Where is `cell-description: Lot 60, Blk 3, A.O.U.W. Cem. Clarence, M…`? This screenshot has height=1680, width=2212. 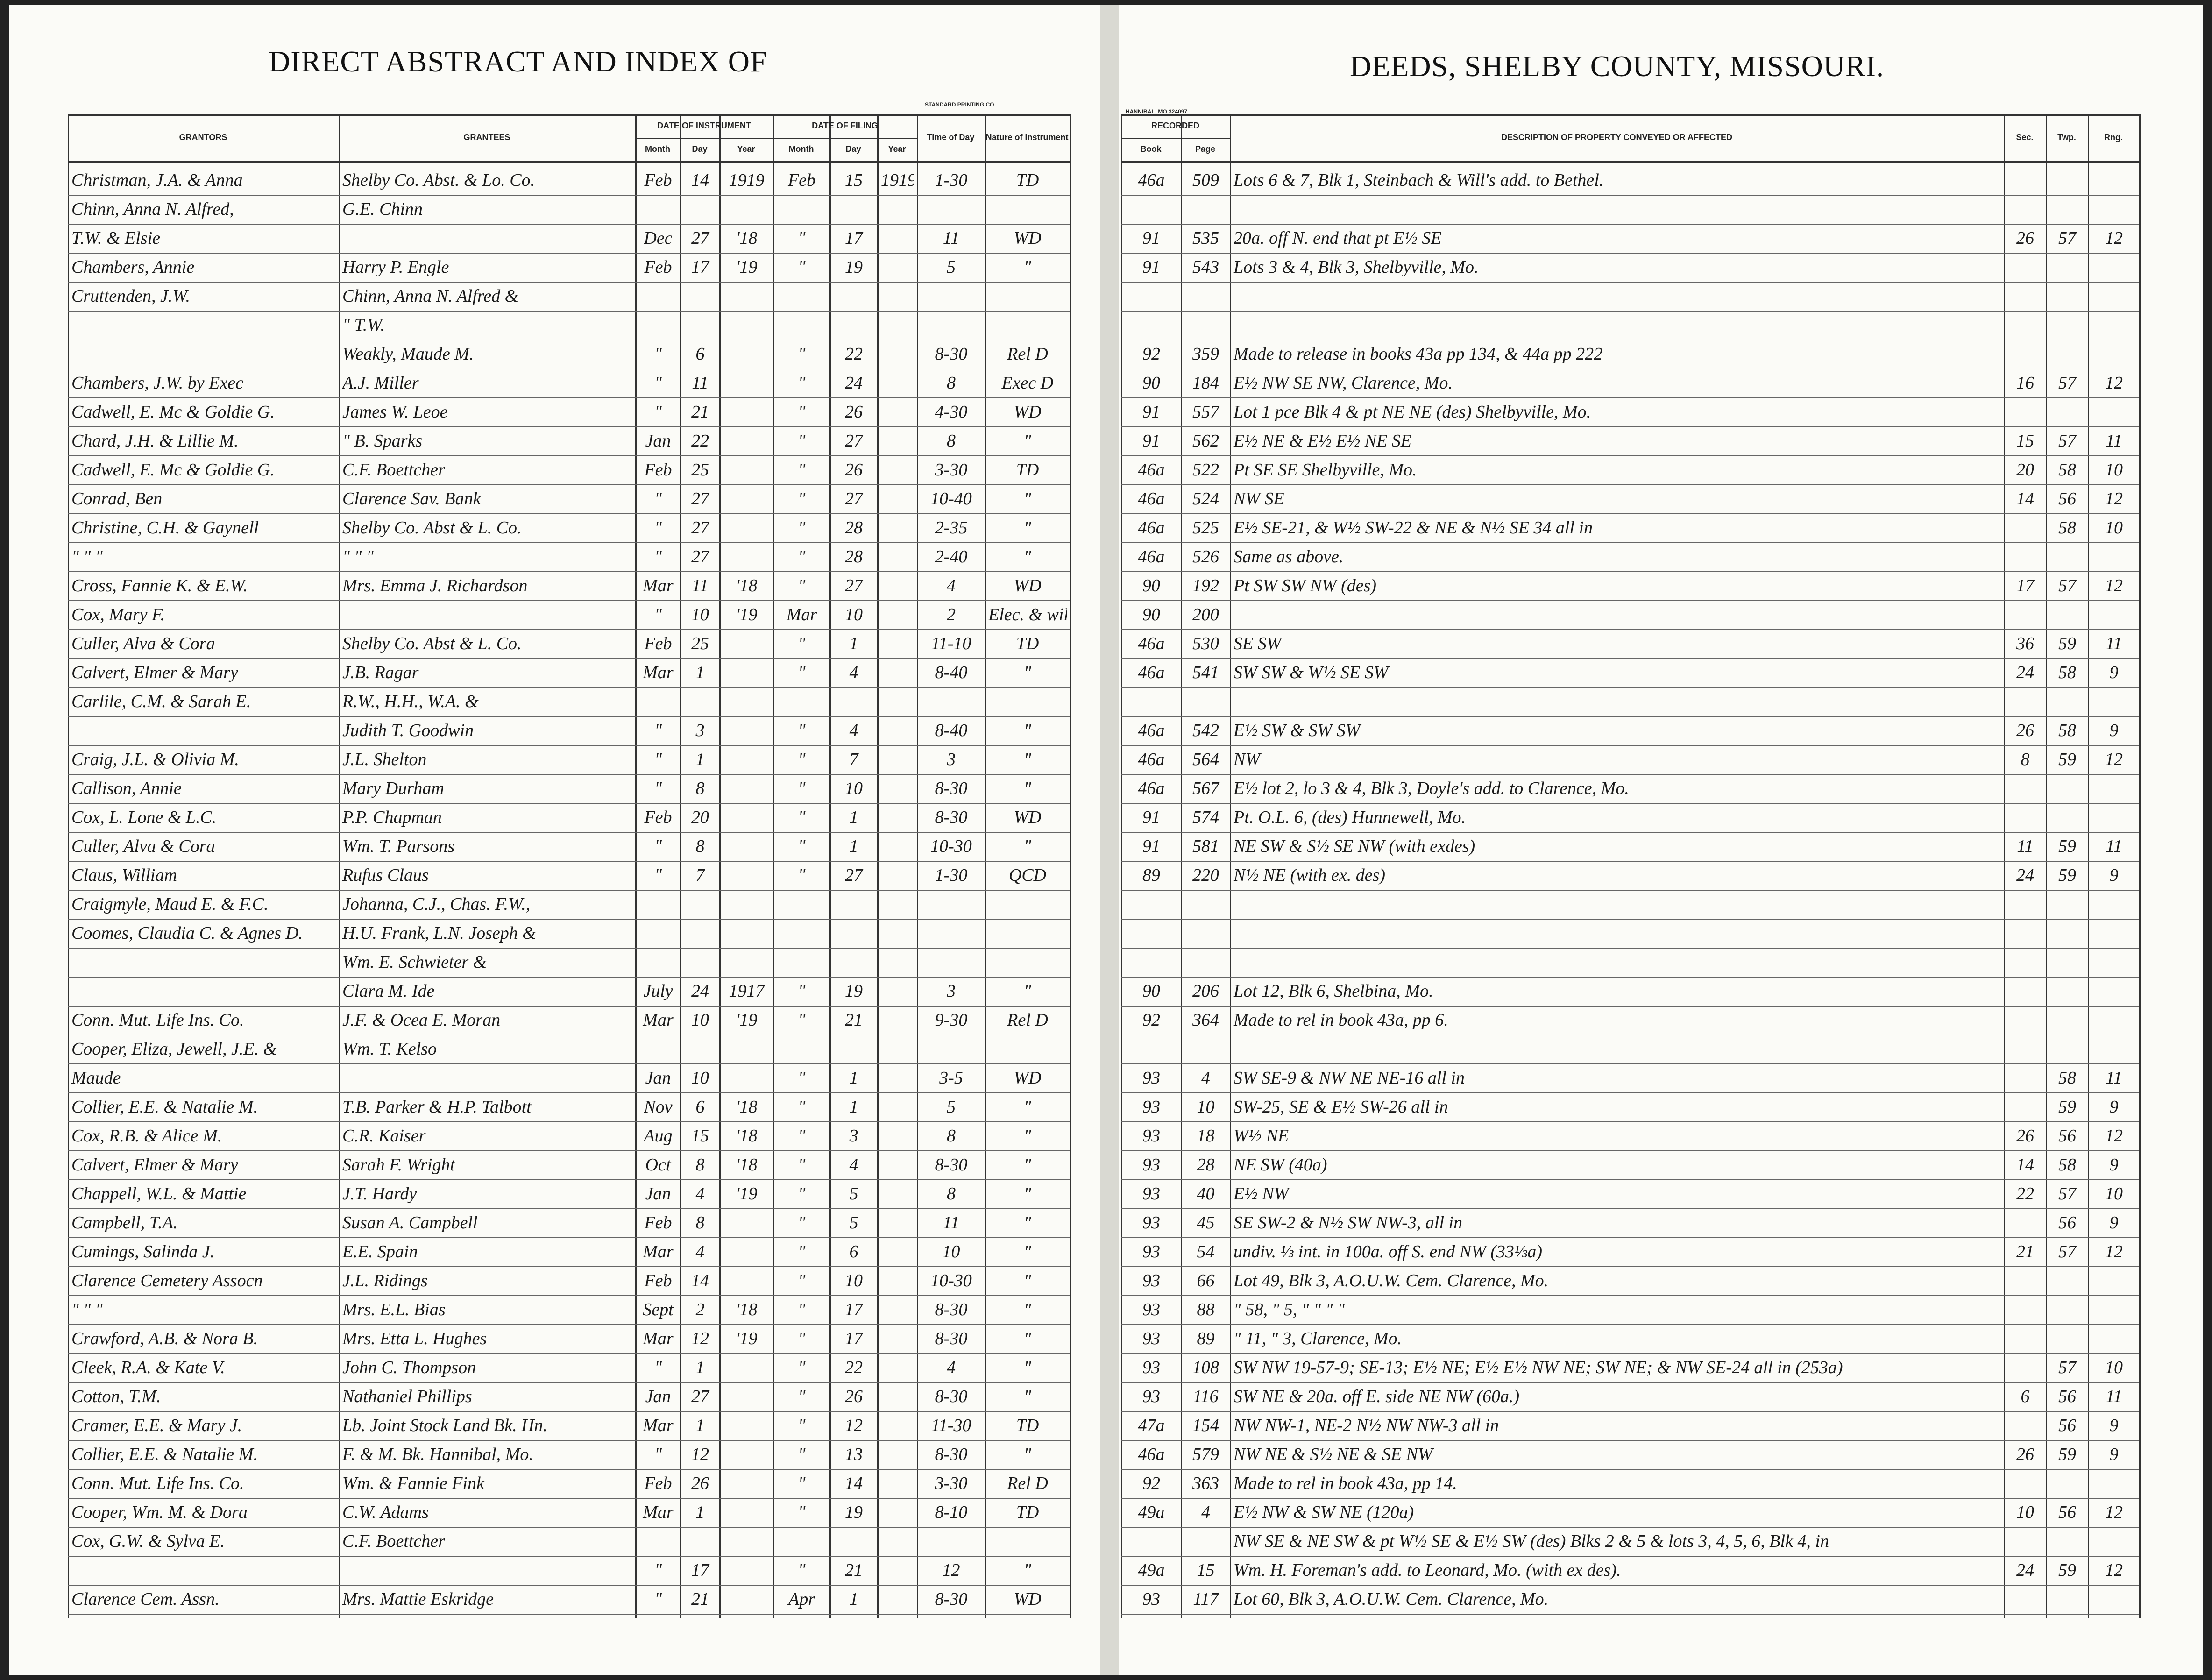
cell-description: Lot 60, Blk 3, A.O.U.W. Cem. Clarence, M… is located at coordinates (1391, 1599).